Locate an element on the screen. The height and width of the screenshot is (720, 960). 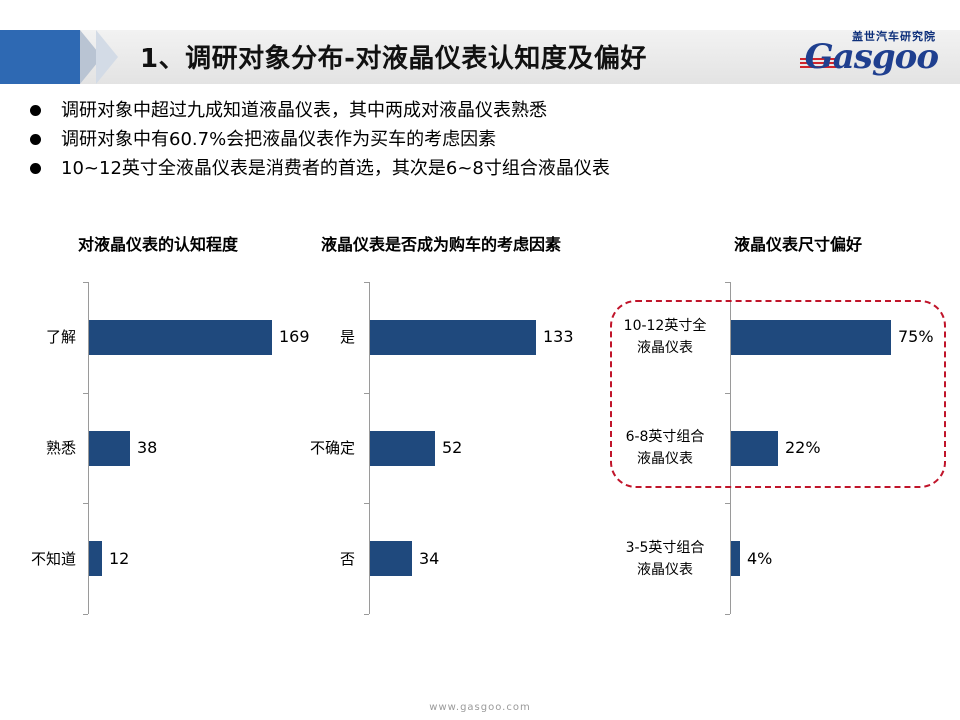
chart-title-awareness: 对液晶仪表的认知程度 is located at coordinates (158, 244).